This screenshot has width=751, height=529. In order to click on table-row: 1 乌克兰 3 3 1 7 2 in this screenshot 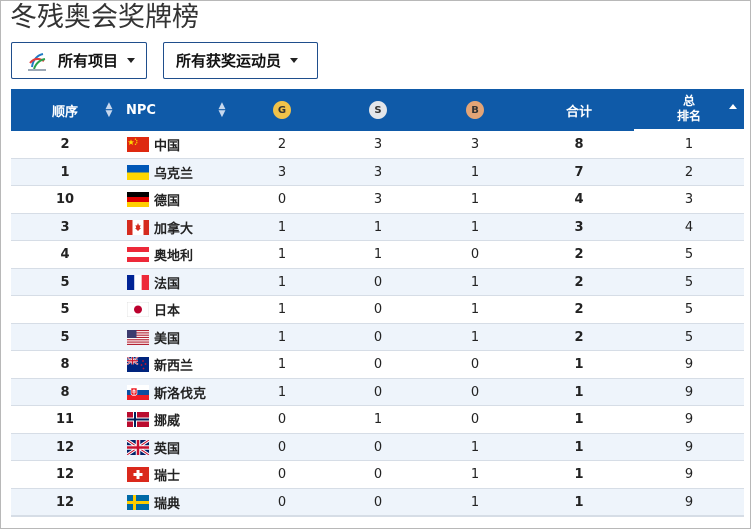, I will do `click(377, 172)`.